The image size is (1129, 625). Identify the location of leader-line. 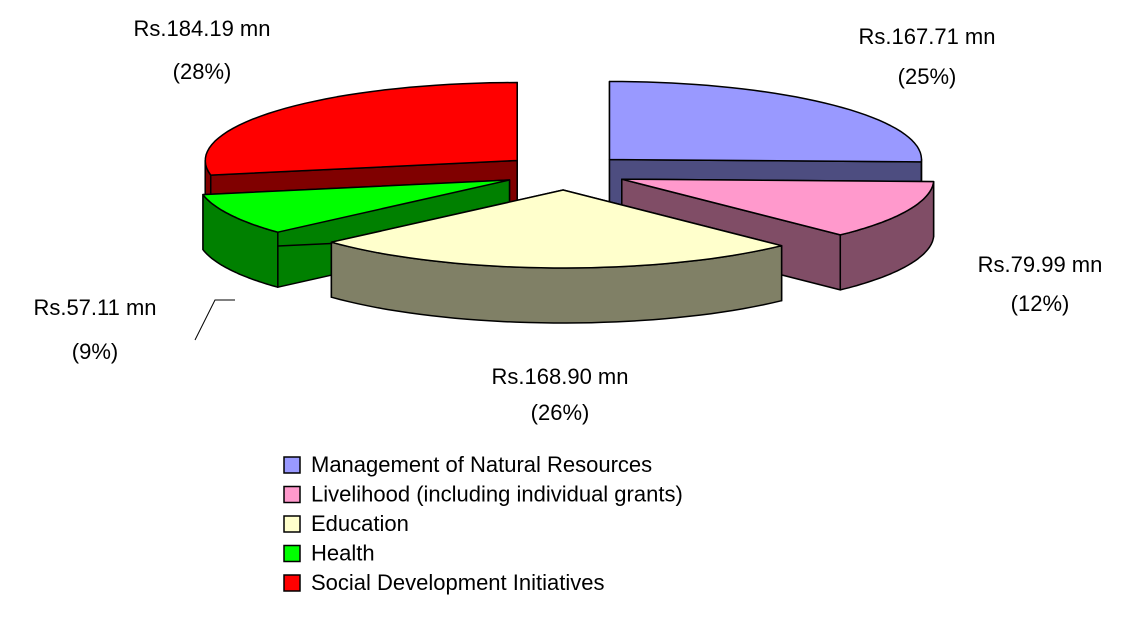
(214, 320).